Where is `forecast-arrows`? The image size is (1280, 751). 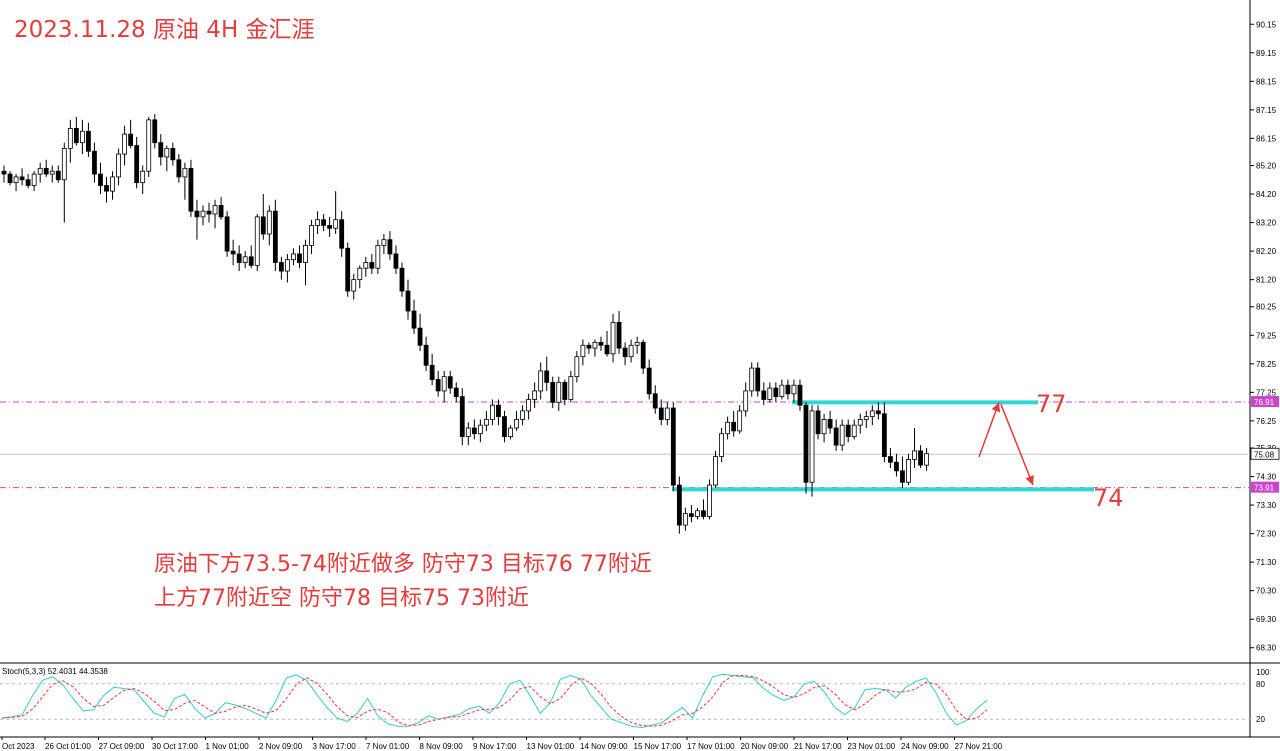 forecast-arrows is located at coordinates (1006, 444).